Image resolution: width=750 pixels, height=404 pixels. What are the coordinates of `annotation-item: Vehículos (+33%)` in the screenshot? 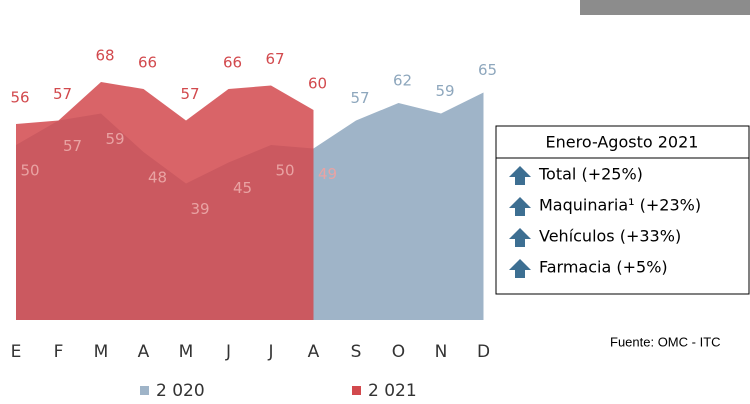 It's located at (610, 236).